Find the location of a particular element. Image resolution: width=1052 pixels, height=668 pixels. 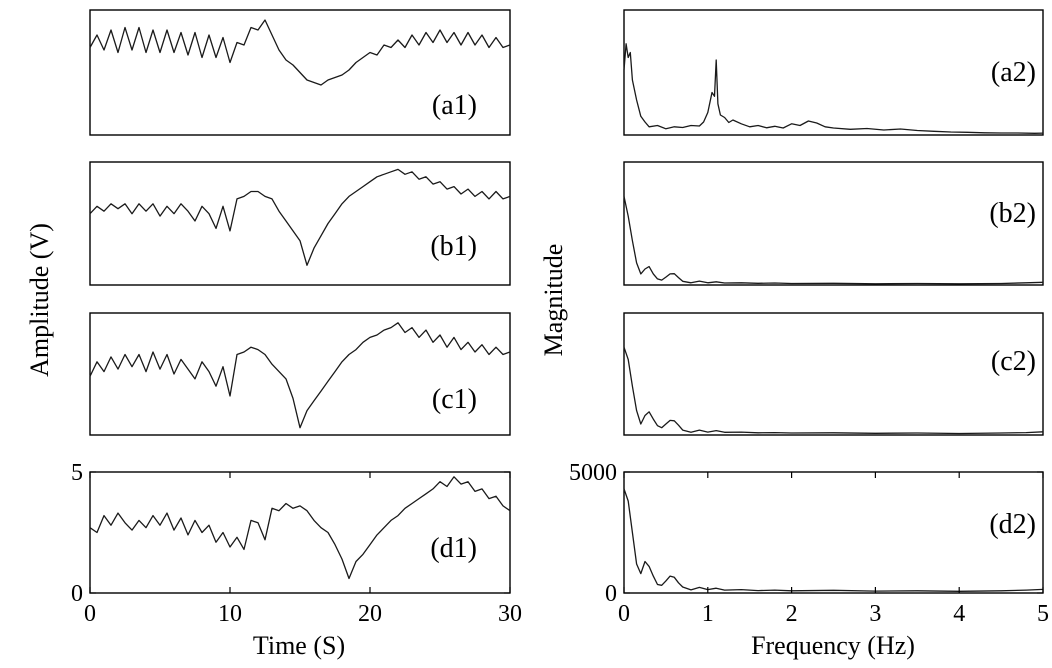

series-line-d2 is located at coordinates (833, 540).